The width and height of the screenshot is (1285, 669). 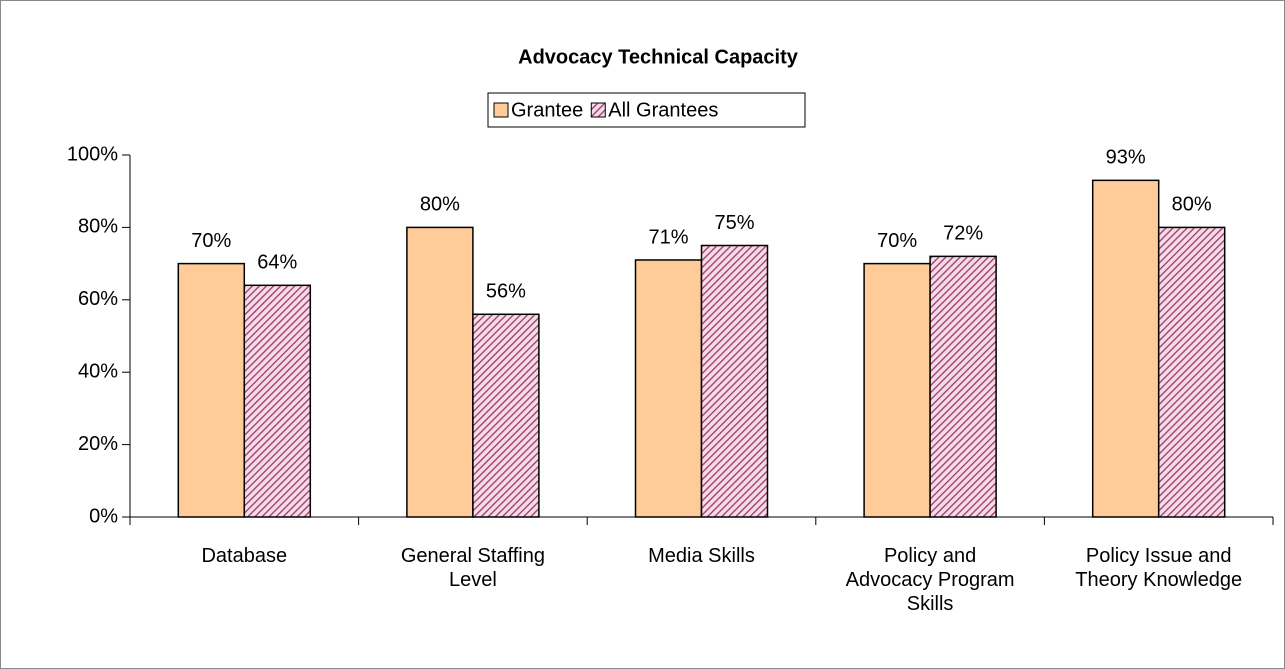 I want to click on value-label: 56%, so click(x=506, y=292).